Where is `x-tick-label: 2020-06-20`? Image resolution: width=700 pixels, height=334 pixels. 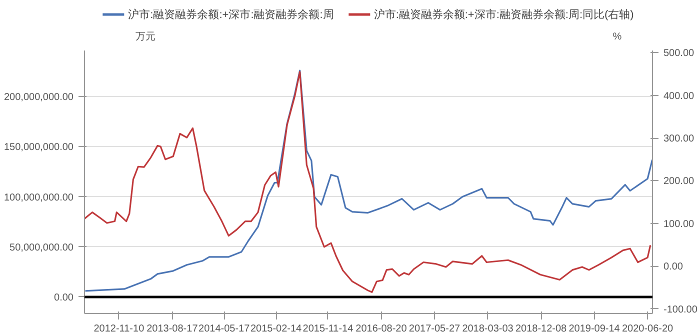 x-tick-label: 2020-06-20 is located at coordinates (648, 329).